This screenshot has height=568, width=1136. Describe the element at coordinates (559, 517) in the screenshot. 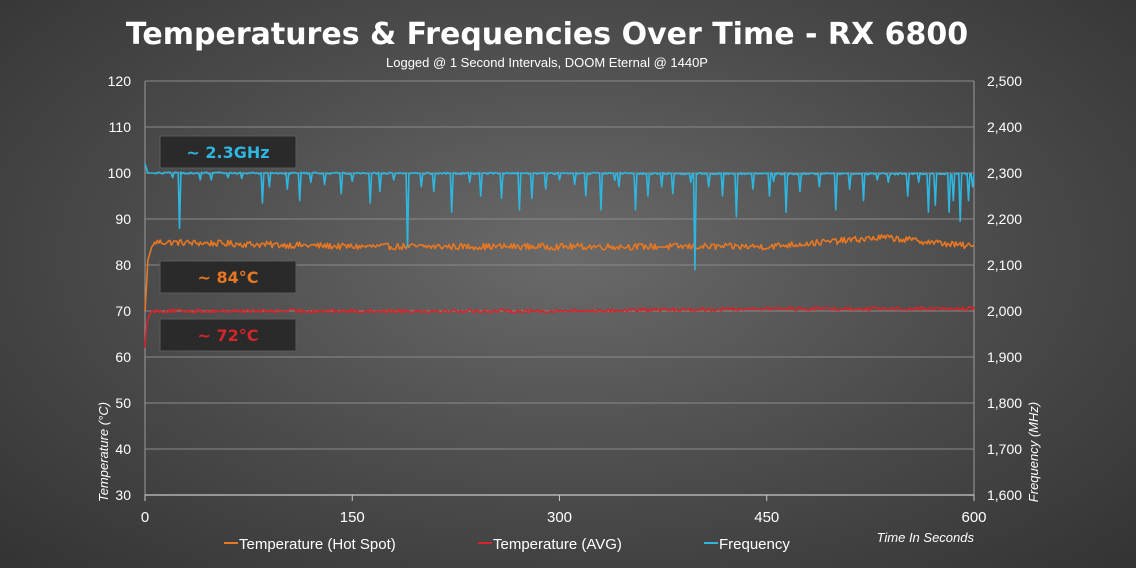

I see `x-tick-label: 300` at that location.